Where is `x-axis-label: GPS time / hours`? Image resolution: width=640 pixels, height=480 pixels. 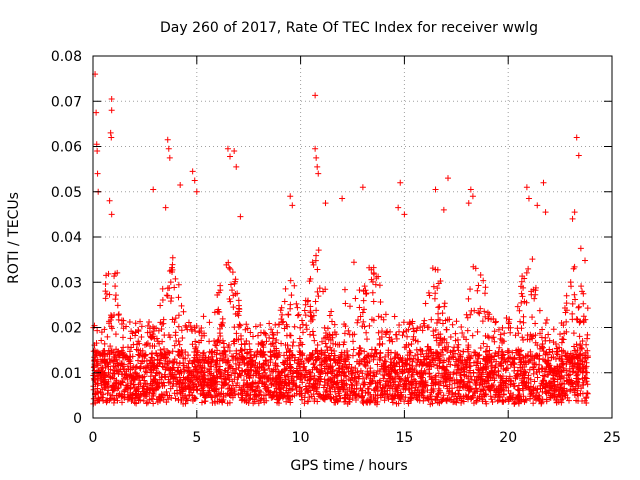 x-axis-label: GPS time / hours is located at coordinates (348, 466).